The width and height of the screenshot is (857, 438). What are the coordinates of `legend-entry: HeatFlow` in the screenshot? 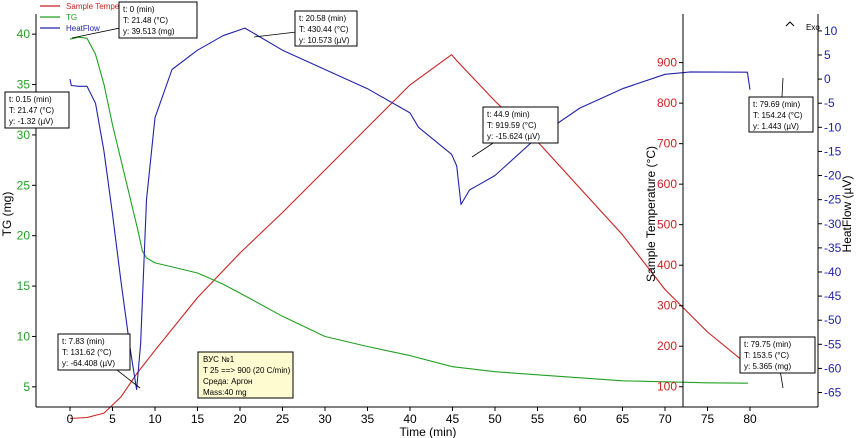 It's located at (83, 28).